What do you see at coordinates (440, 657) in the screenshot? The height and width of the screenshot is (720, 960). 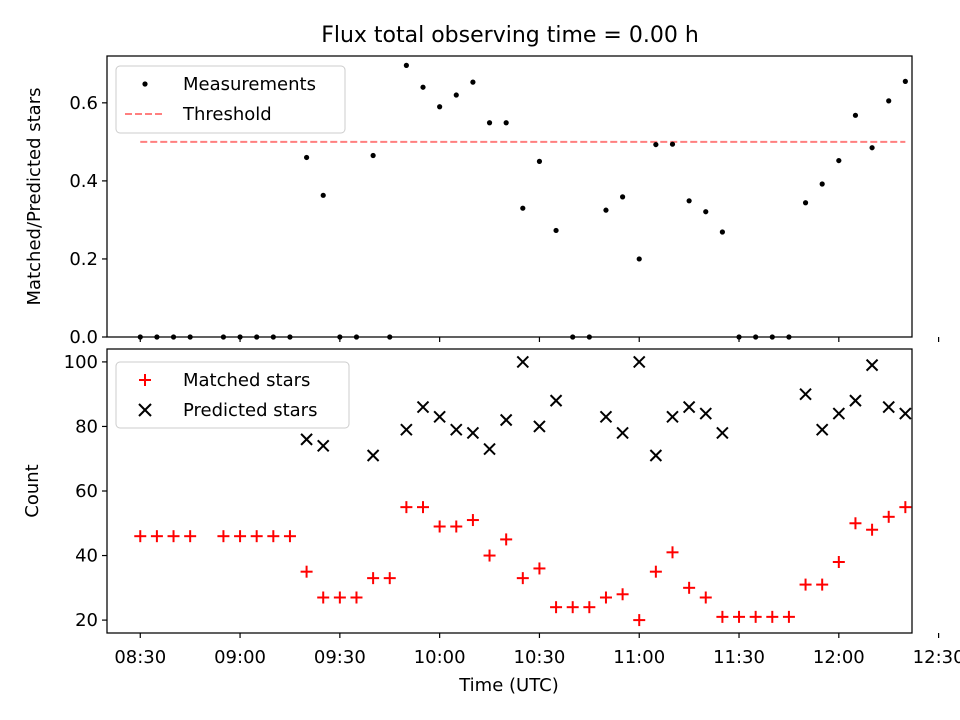 I see `x-tick-label: 10:00` at bounding box center [440, 657].